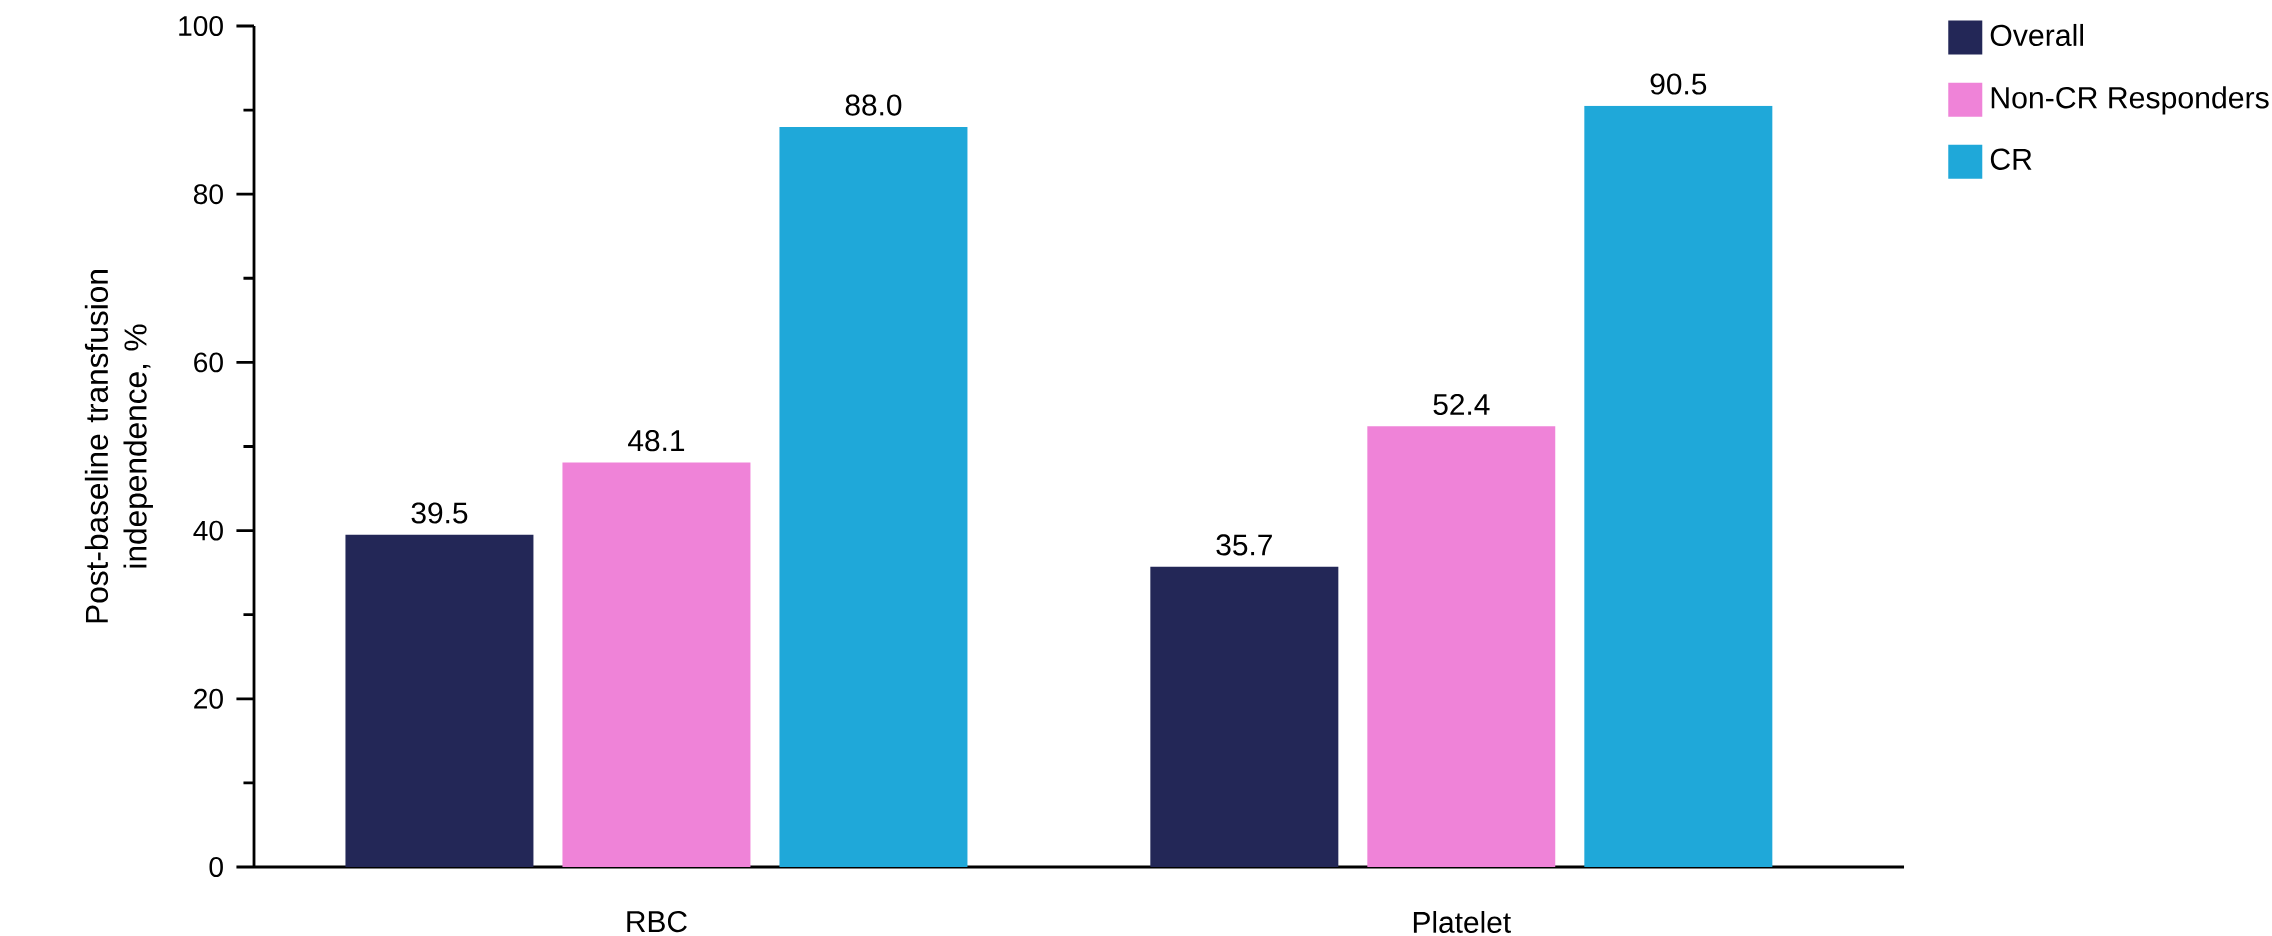  What do you see at coordinates (216, 867) in the screenshot?
I see `y-tick-label: 0` at bounding box center [216, 867].